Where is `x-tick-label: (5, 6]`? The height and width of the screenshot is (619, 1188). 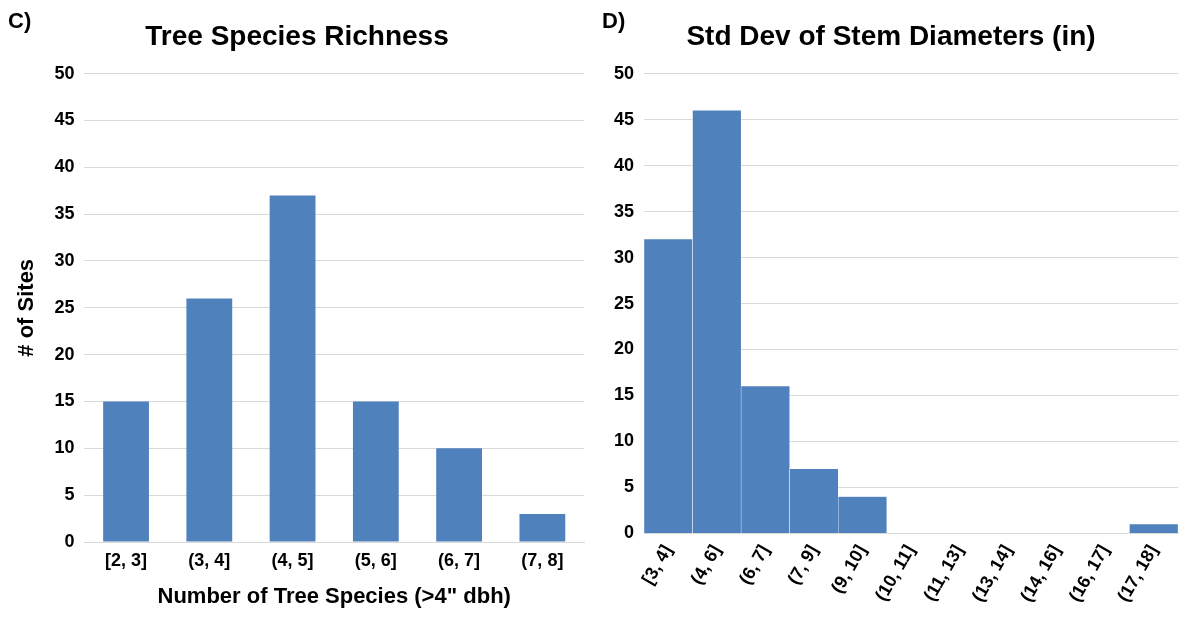 x-tick-label: (5, 6] is located at coordinates (375, 559).